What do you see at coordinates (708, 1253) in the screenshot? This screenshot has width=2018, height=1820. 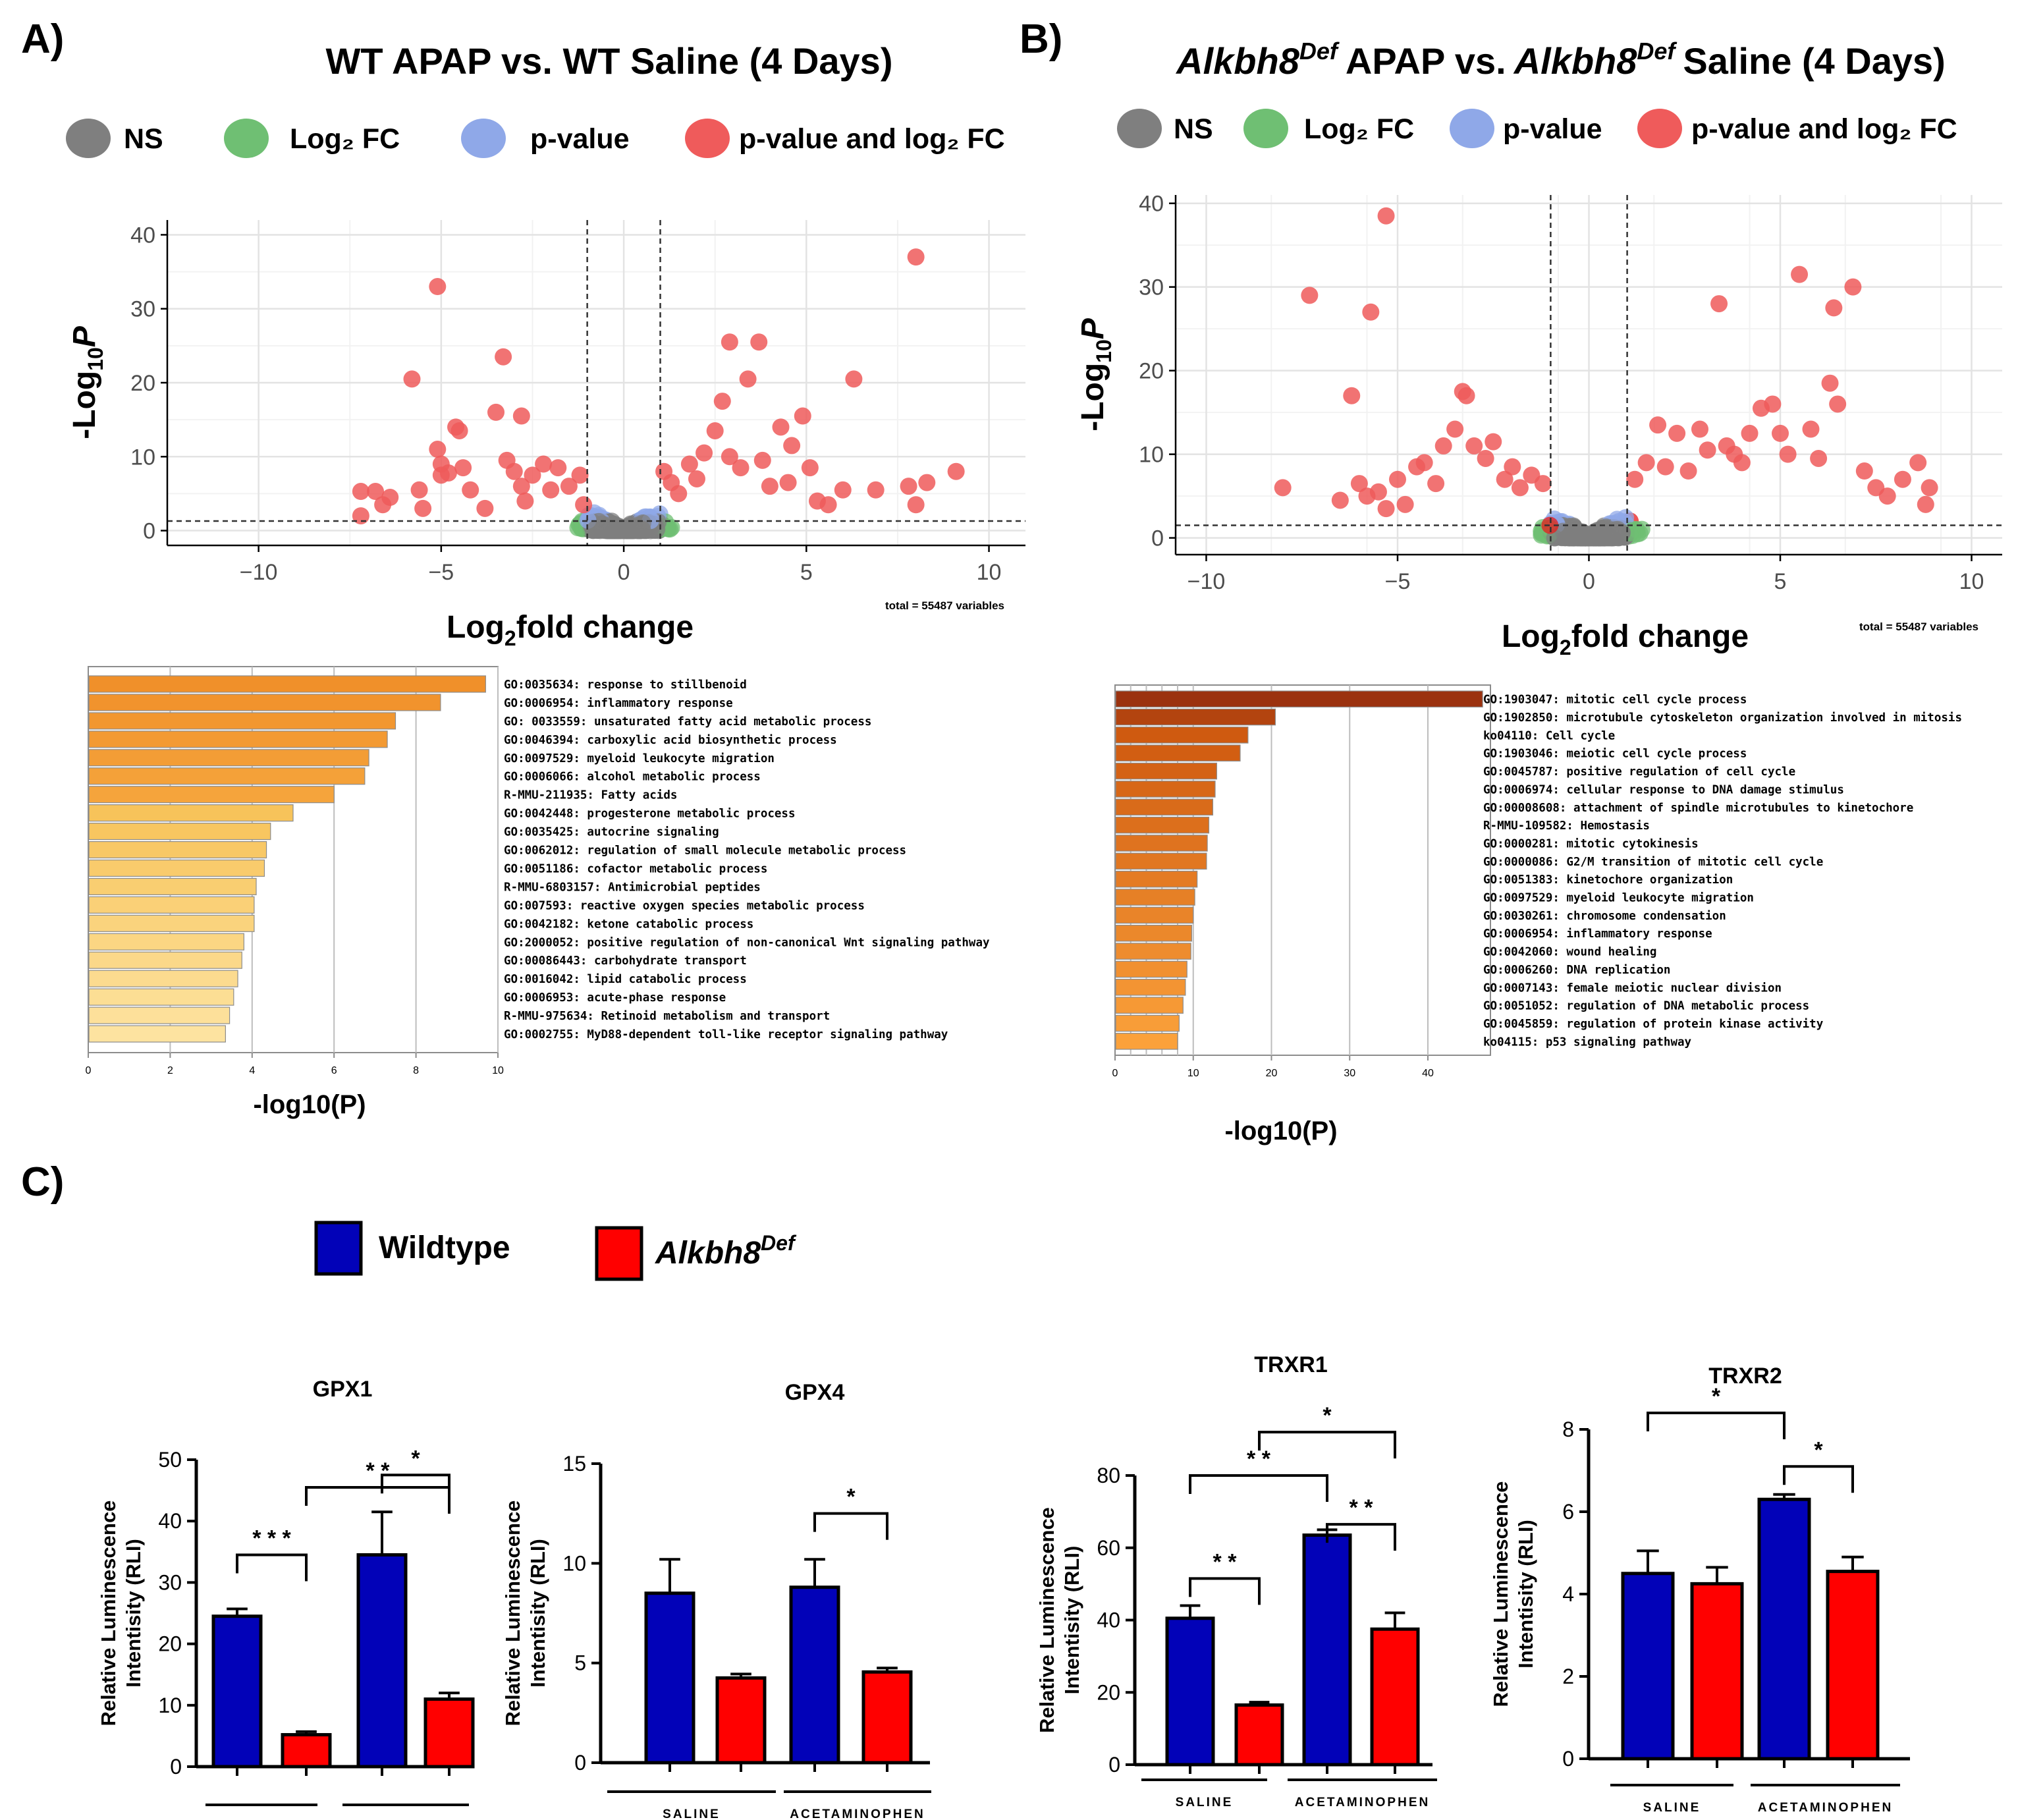 I see `legend-alkbh8-gene: Alkbh8` at bounding box center [708, 1253].